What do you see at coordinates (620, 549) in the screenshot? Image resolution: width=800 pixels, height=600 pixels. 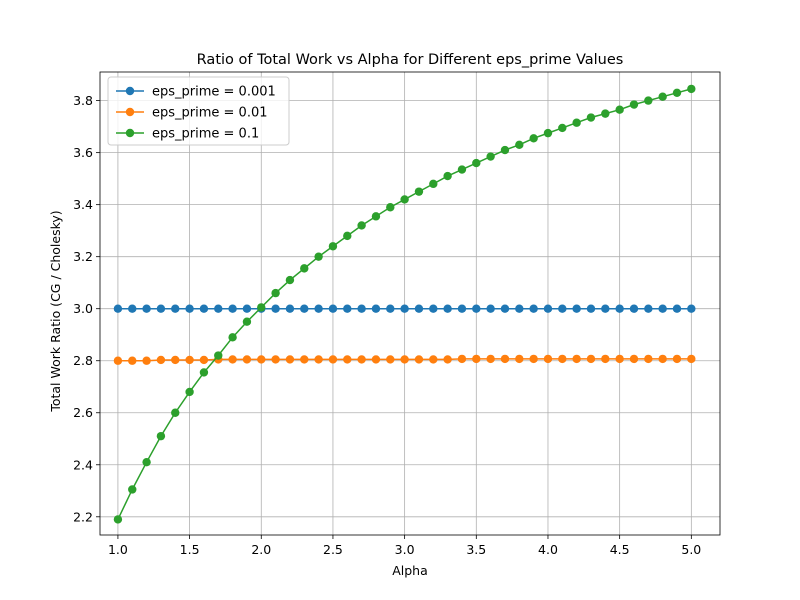 I see `x-tick-label: 4.5` at bounding box center [620, 549].